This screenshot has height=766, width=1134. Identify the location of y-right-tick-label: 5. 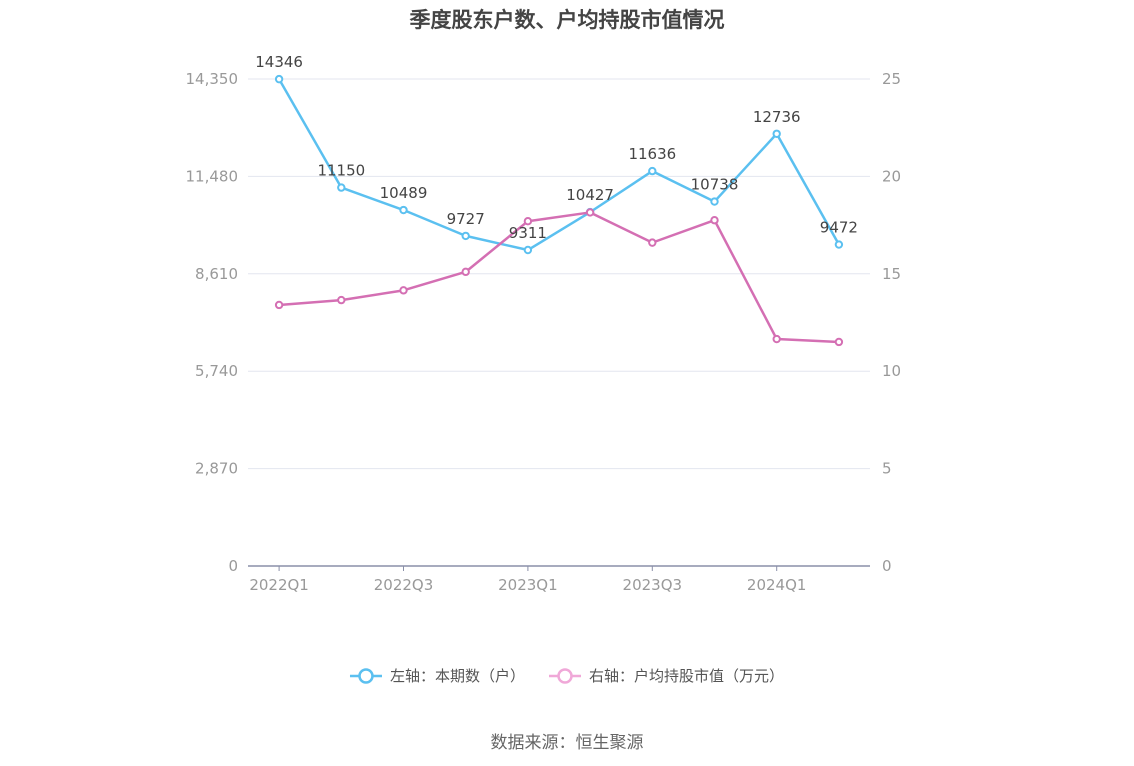
(887, 469).